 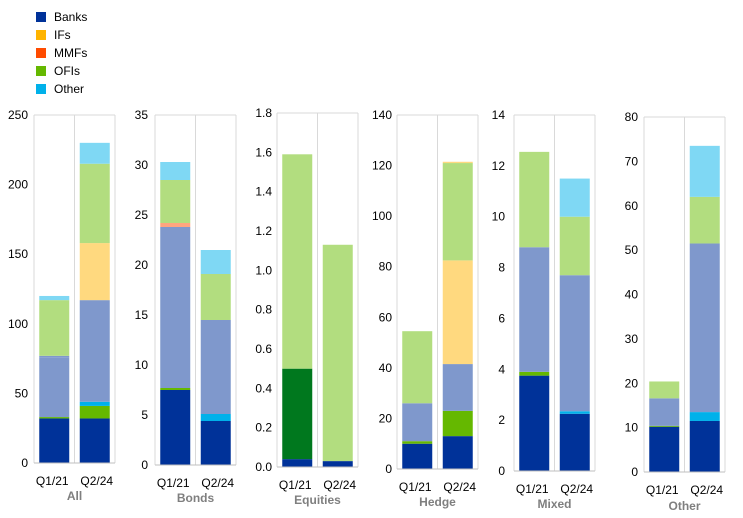 What do you see at coordinates (263, 152) in the screenshot?
I see `y-tick-label: 1.6` at bounding box center [263, 152].